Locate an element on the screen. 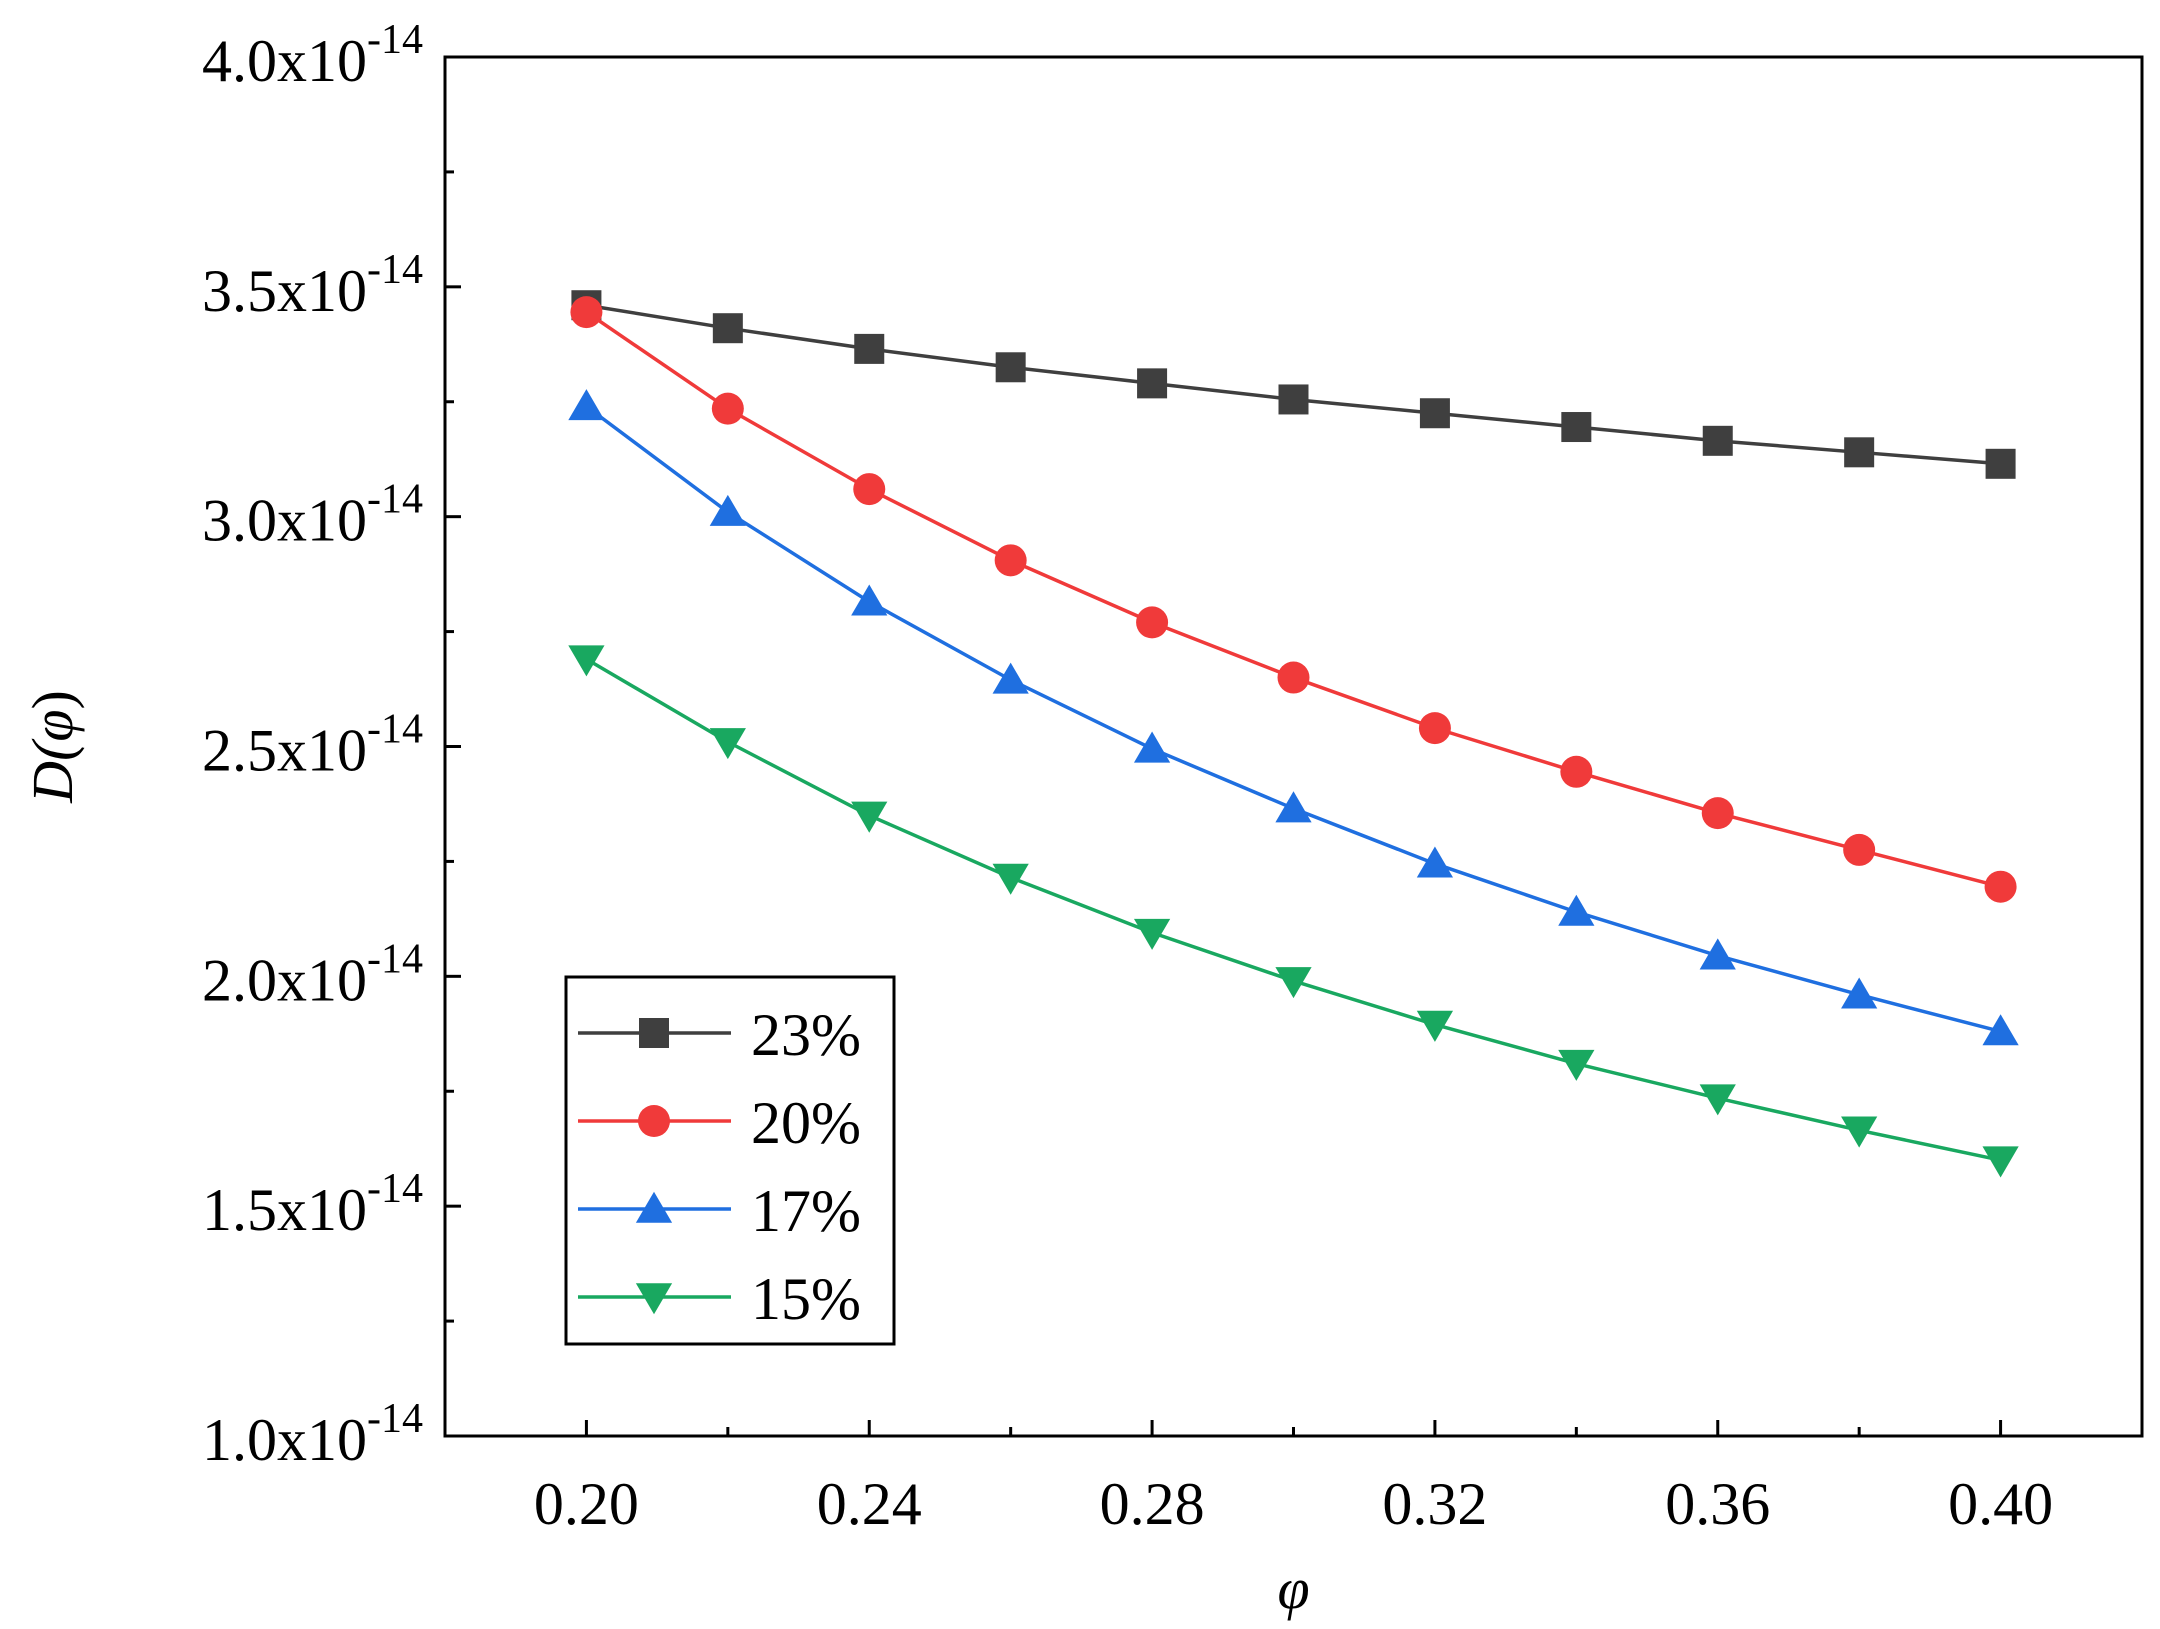 The height and width of the screenshot is (1629, 2160). legend-label: 15% is located at coordinates (806, 1299).